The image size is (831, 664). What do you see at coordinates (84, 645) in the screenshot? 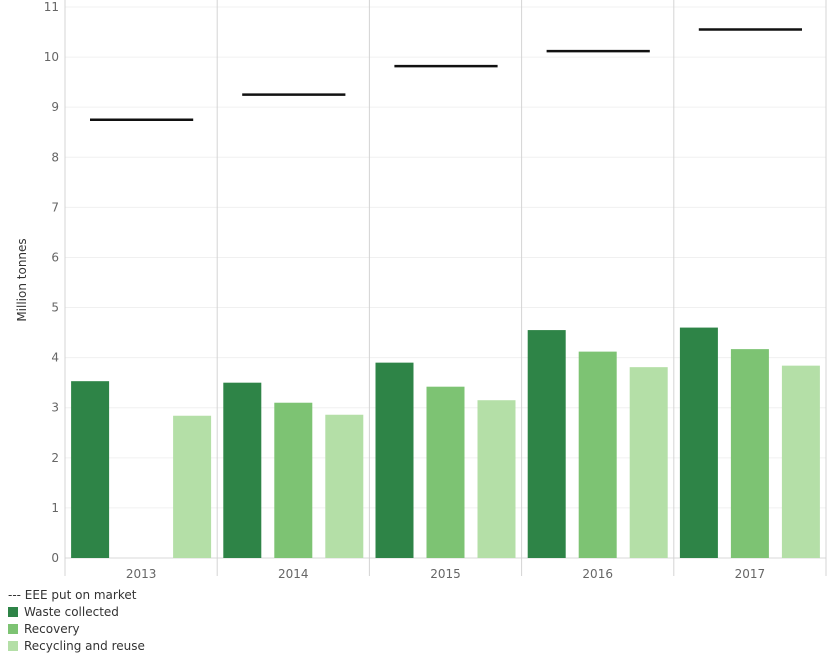
I see `legend-label-recycling-reuse: Recycling and reuse` at bounding box center [84, 645].